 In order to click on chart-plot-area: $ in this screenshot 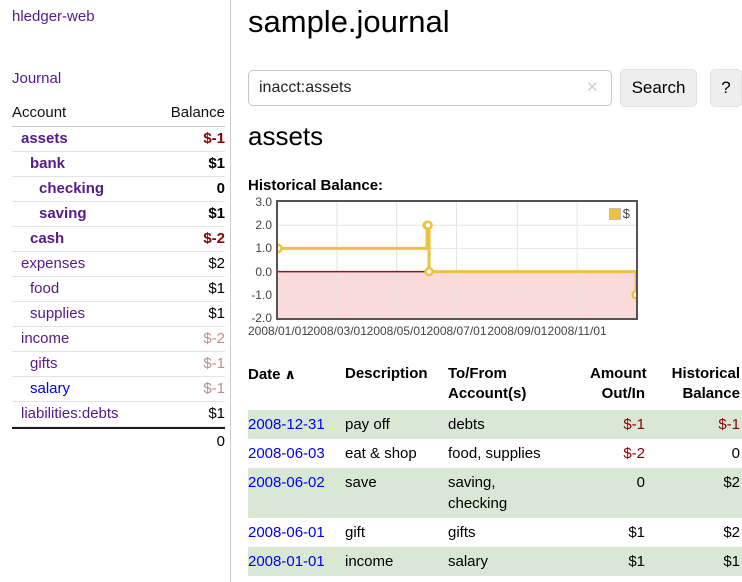, I will do `click(457, 260)`.